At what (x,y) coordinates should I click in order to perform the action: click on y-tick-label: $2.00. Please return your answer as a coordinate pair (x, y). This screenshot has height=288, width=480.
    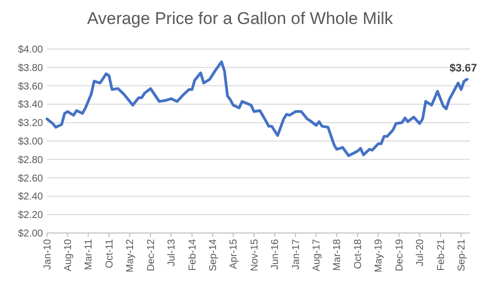
    Looking at the image, I should click on (31, 234).